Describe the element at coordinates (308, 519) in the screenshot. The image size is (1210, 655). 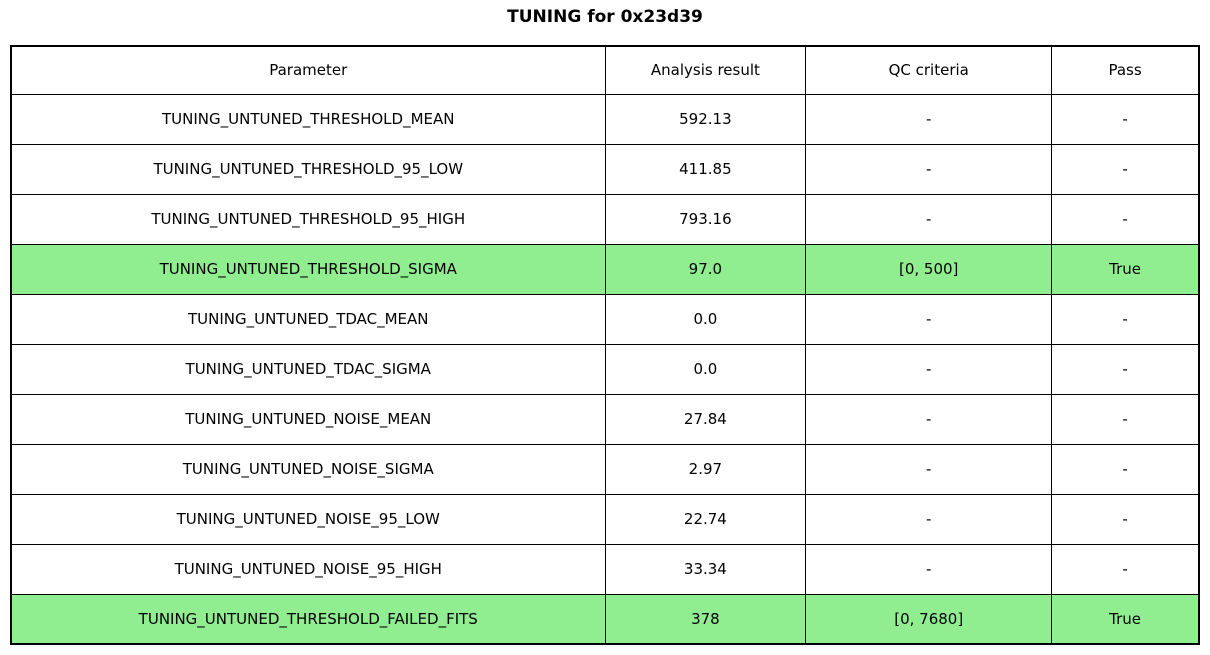
I see `parameter-cell: TUNING_UNTUNED_NOISE_95_LOW` at that location.